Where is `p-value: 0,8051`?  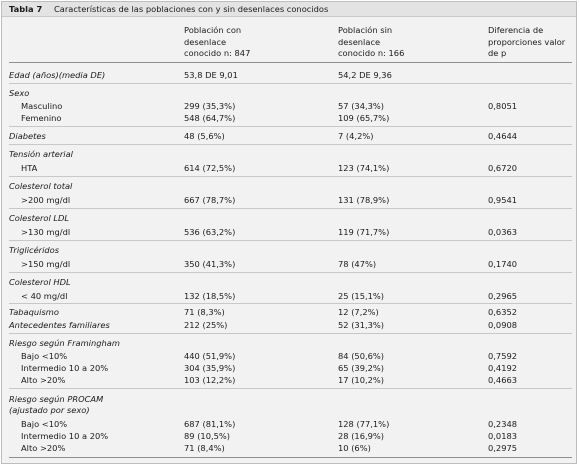 p-value: 0,8051 is located at coordinates (503, 106).